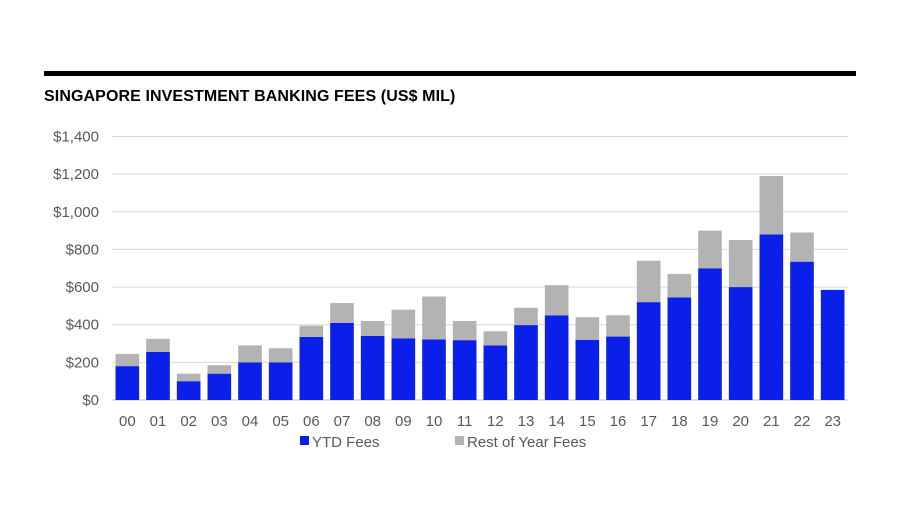  What do you see at coordinates (76, 137) in the screenshot?
I see `y-tick-label: $1,400` at bounding box center [76, 137].